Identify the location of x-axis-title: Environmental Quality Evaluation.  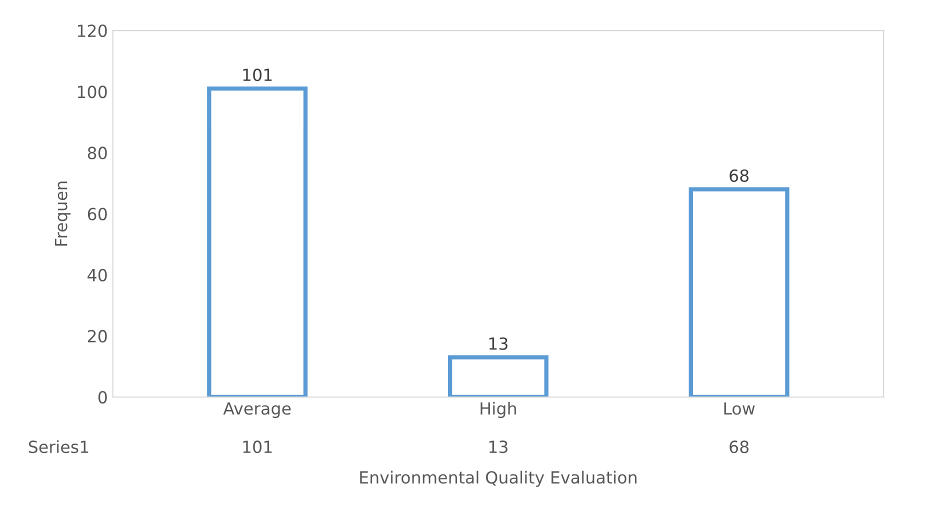
(498, 478).